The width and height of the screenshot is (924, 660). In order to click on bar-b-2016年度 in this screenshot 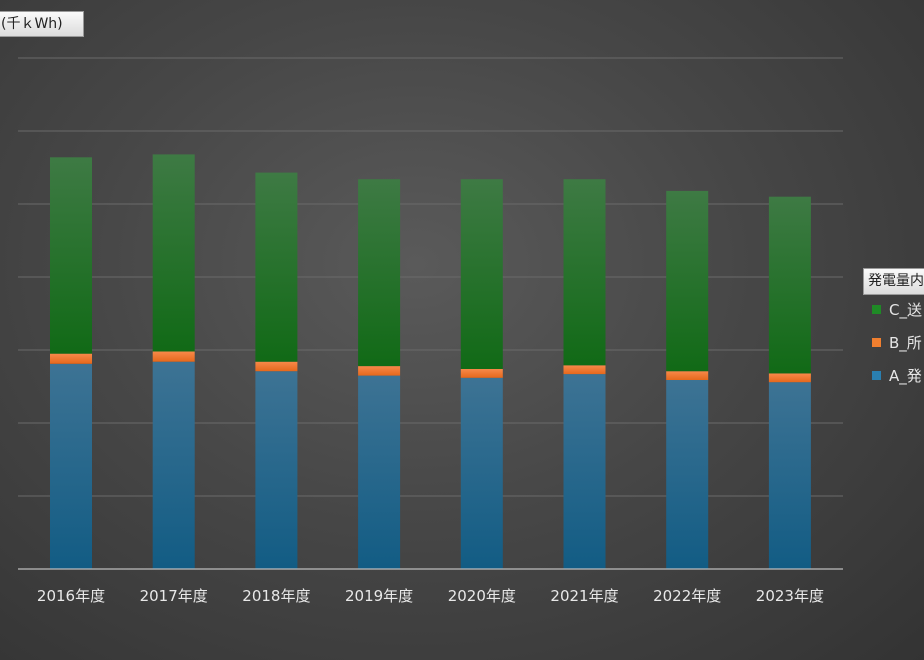, I will do `click(71, 358)`.